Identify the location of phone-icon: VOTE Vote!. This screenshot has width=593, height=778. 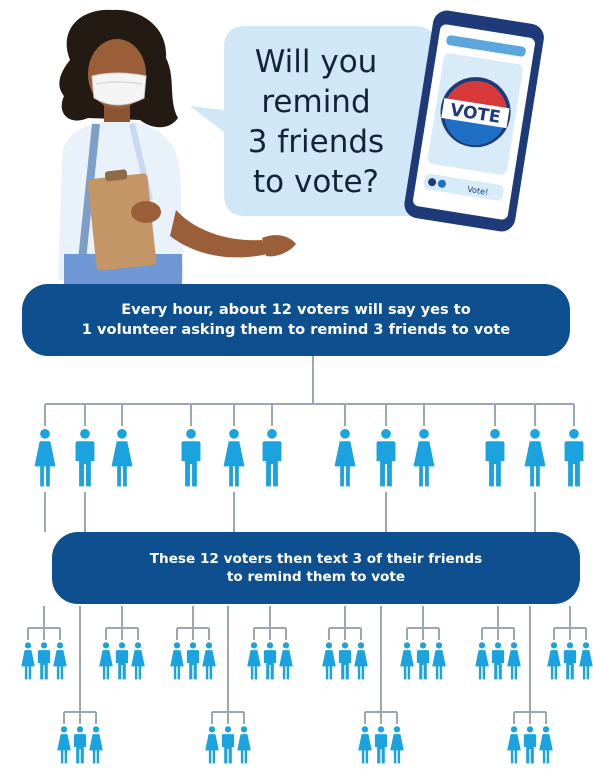
(474, 121).